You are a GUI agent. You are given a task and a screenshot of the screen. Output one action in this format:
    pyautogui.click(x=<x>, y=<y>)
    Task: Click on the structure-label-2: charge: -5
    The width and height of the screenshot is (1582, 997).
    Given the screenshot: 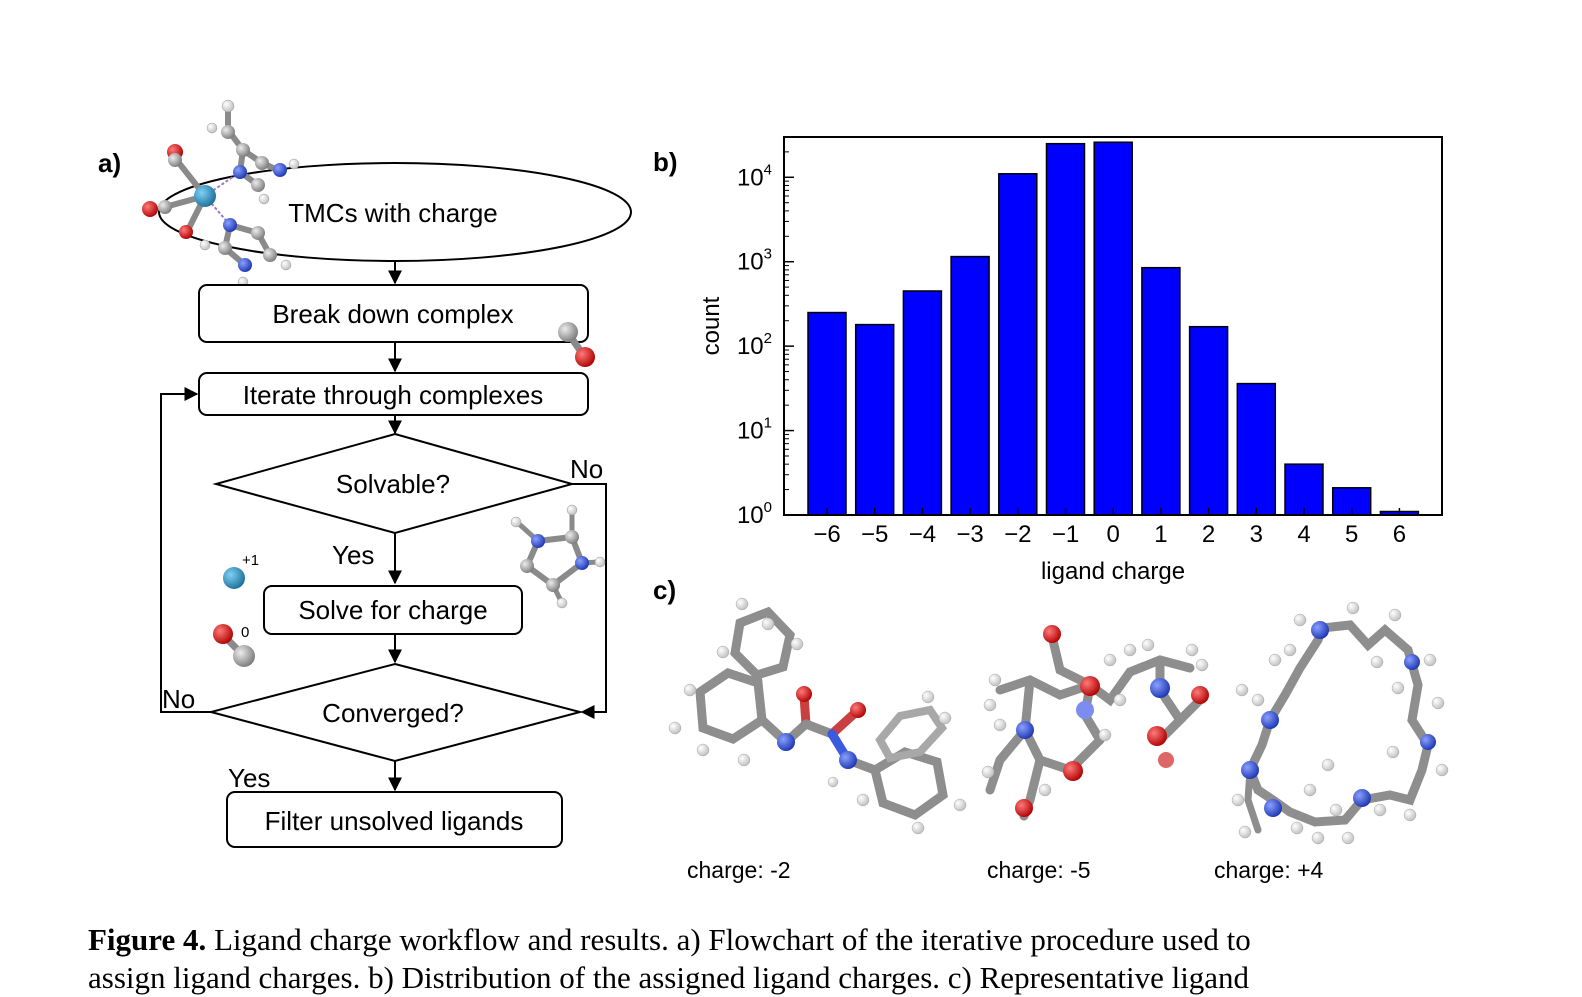 What is the action you would take?
    pyautogui.click(x=1039, y=870)
    